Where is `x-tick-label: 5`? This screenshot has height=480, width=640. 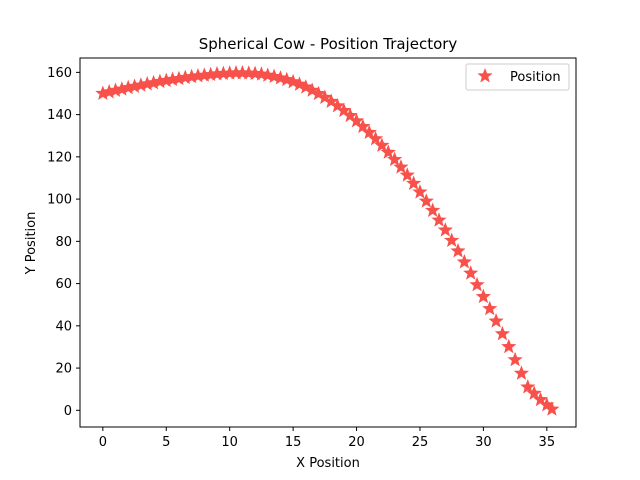 x-tick-label: 5 is located at coordinates (166, 442).